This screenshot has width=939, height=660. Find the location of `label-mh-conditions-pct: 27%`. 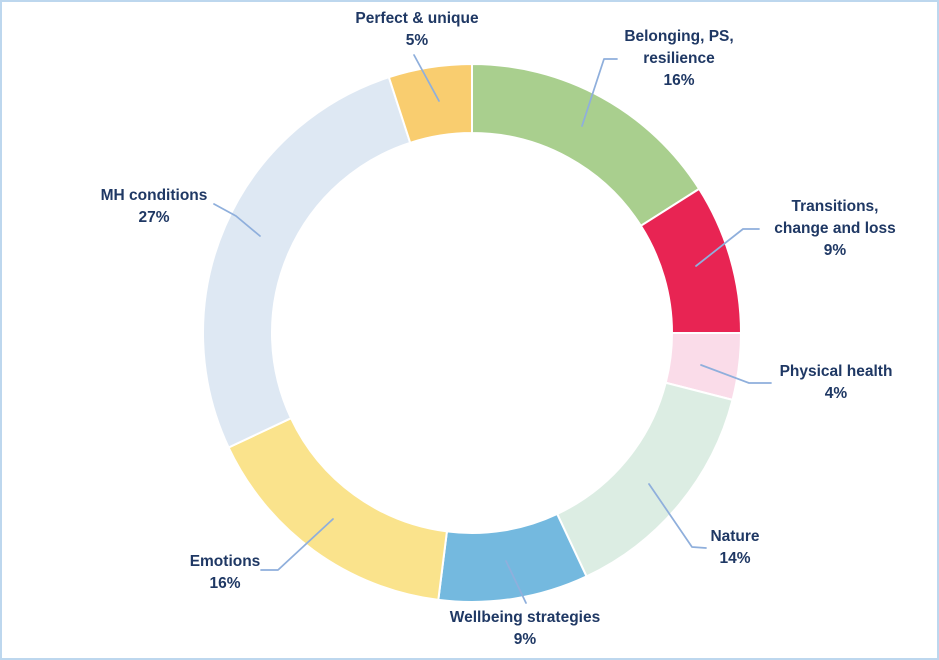

label-mh-conditions-pct: 27% is located at coordinates (154, 217).